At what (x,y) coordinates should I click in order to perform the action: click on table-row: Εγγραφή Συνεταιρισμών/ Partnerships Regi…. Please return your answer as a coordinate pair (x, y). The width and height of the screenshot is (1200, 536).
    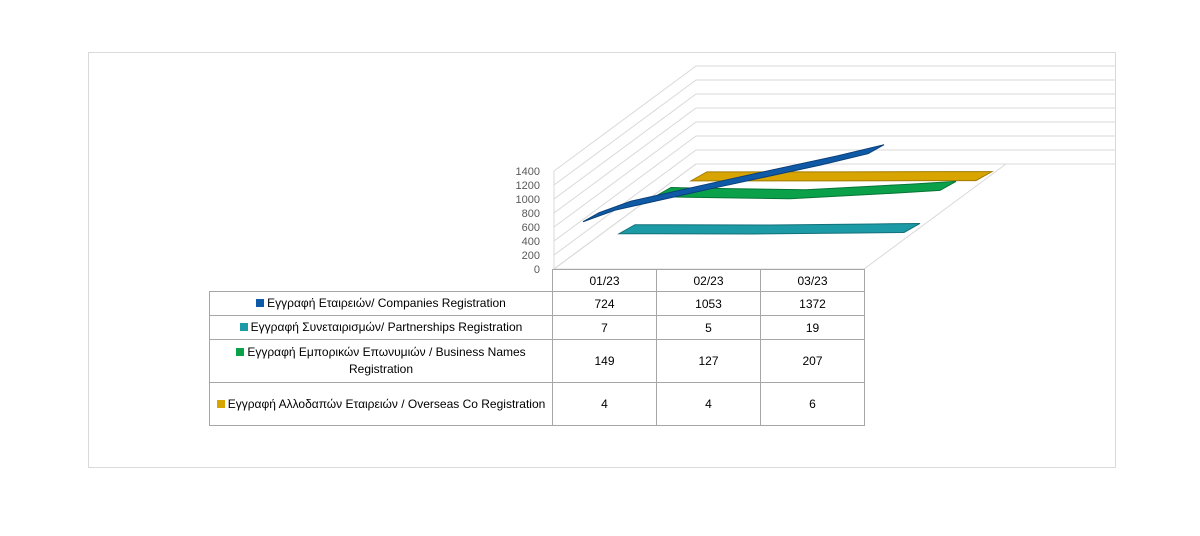
    Looking at the image, I should click on (537, 327).